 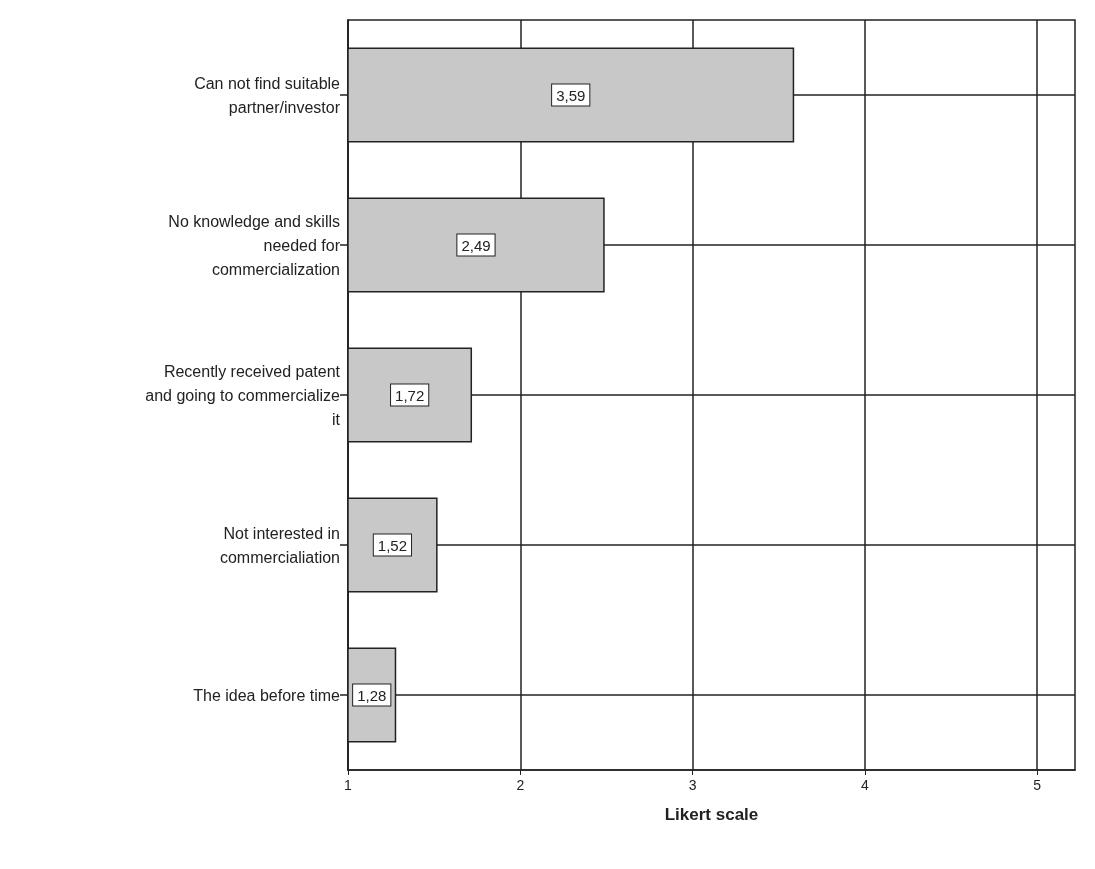 What do you see at coordinates (279, 545) in the screenshot?
I see `y-tick-label: Not interested in commercialiation` at bounding box center [279, 545].